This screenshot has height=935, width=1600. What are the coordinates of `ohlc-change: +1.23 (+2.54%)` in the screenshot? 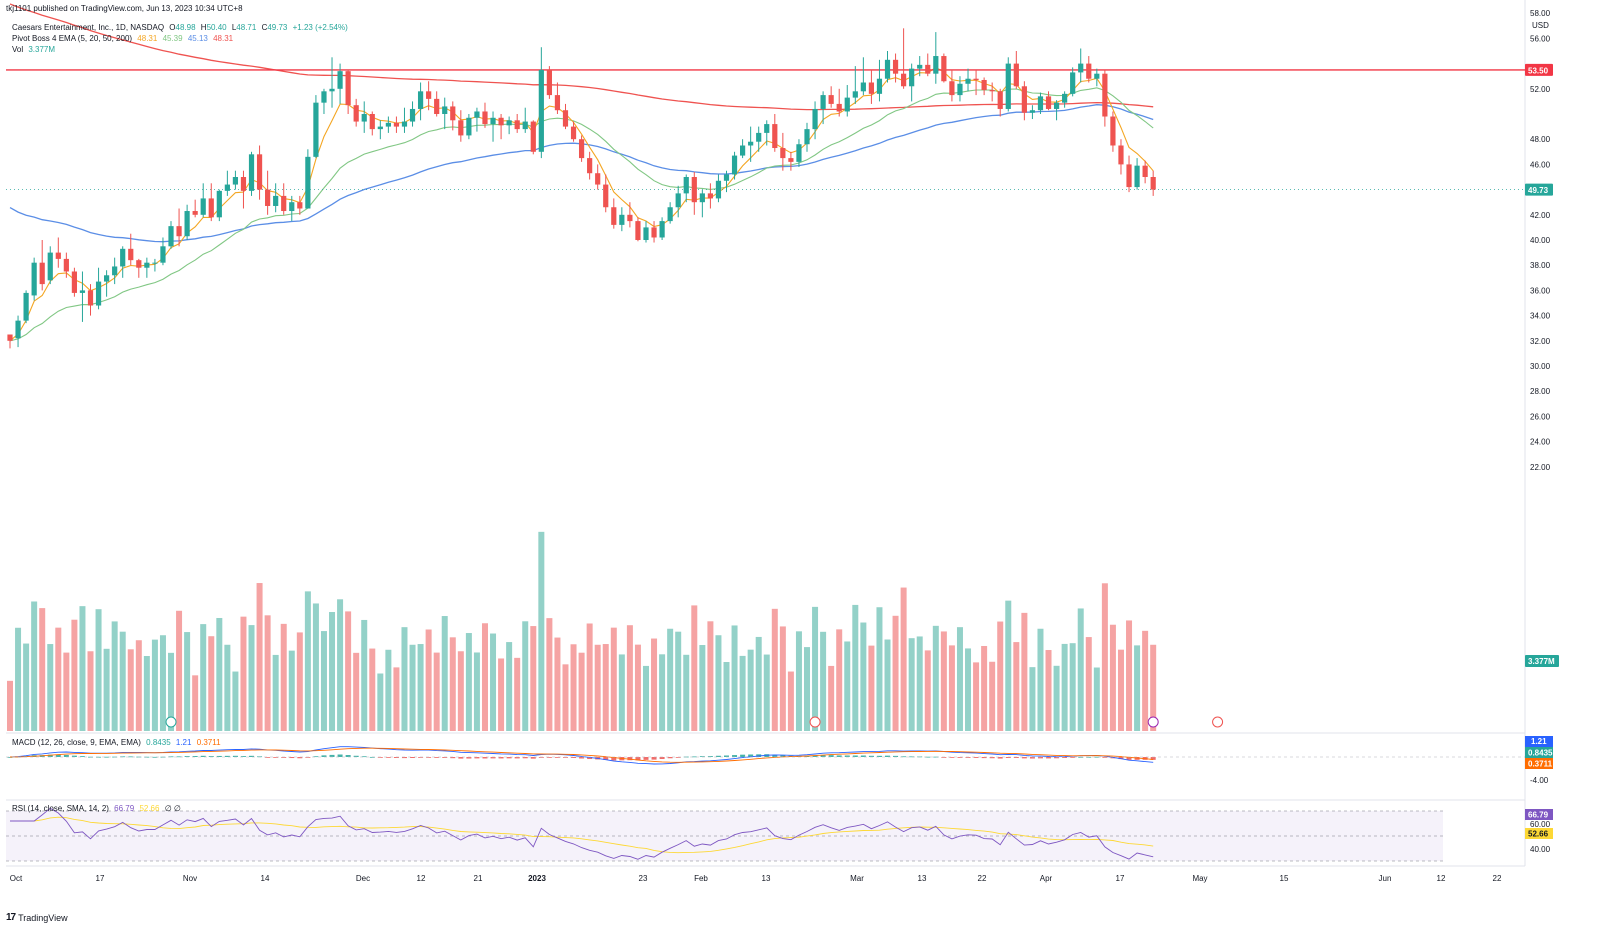 It's located at (320, 27).